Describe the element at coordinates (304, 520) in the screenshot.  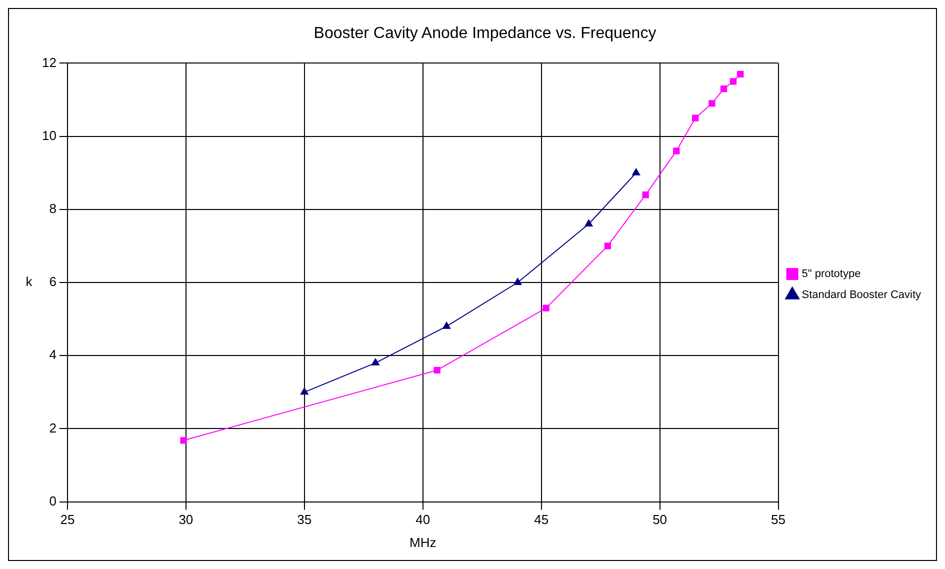
I see `x-tick-label: 35` at that location.